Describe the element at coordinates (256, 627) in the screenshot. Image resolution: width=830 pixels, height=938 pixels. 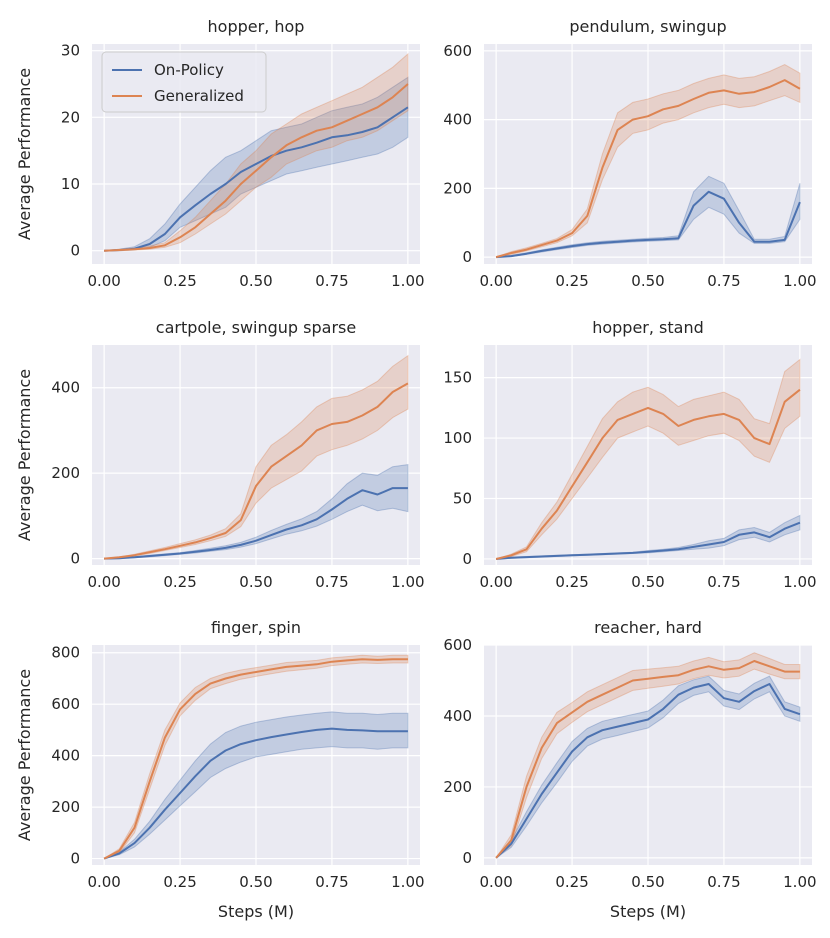
I see `chart-title: finger, spin` at that location.